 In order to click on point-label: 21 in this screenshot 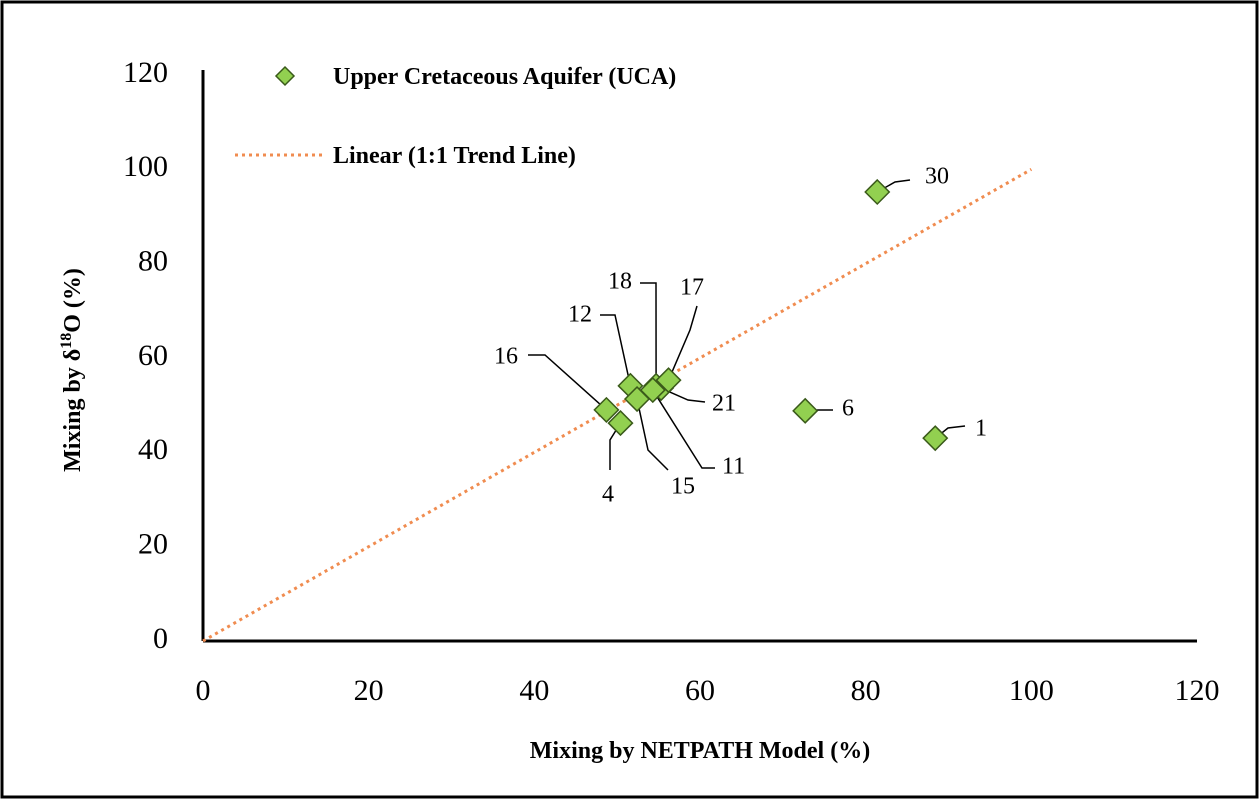, I will do `click(724, 404)`.